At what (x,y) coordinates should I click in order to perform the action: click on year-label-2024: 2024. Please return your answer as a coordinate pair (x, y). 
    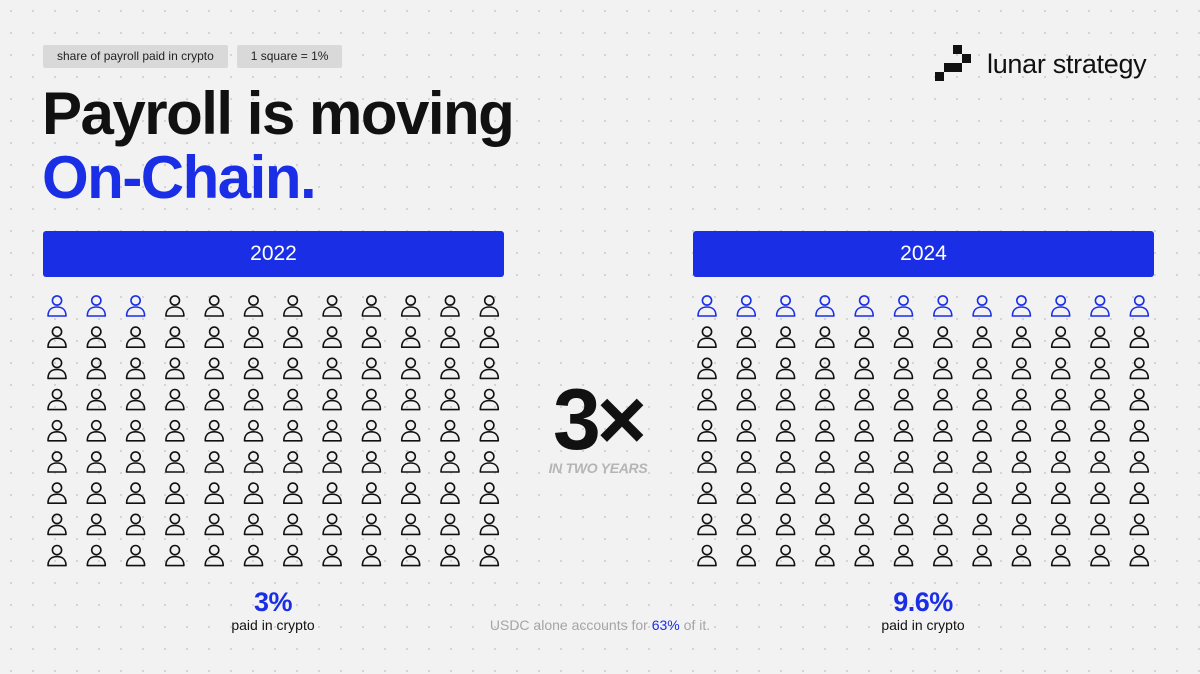
    Looking at the image, I should click on (923, 254).